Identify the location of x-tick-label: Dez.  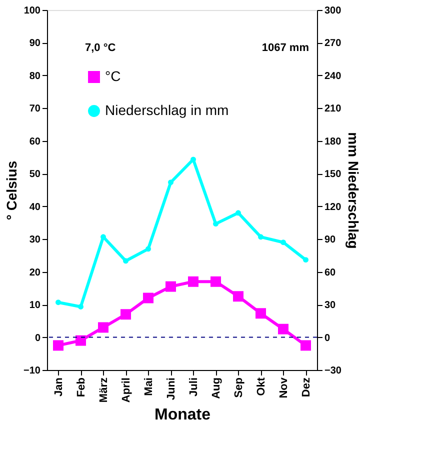
(306, 387).